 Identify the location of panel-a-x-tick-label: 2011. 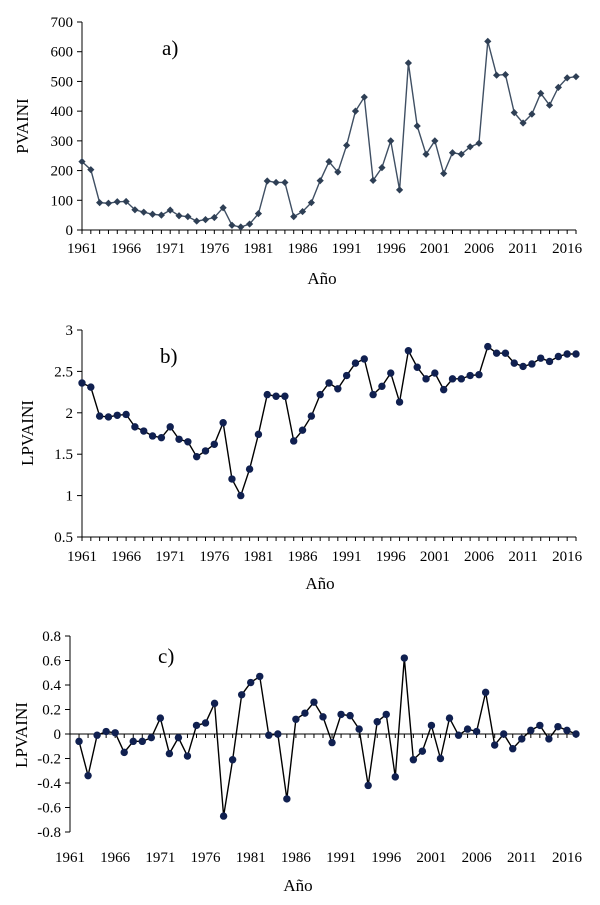
(522, 249).